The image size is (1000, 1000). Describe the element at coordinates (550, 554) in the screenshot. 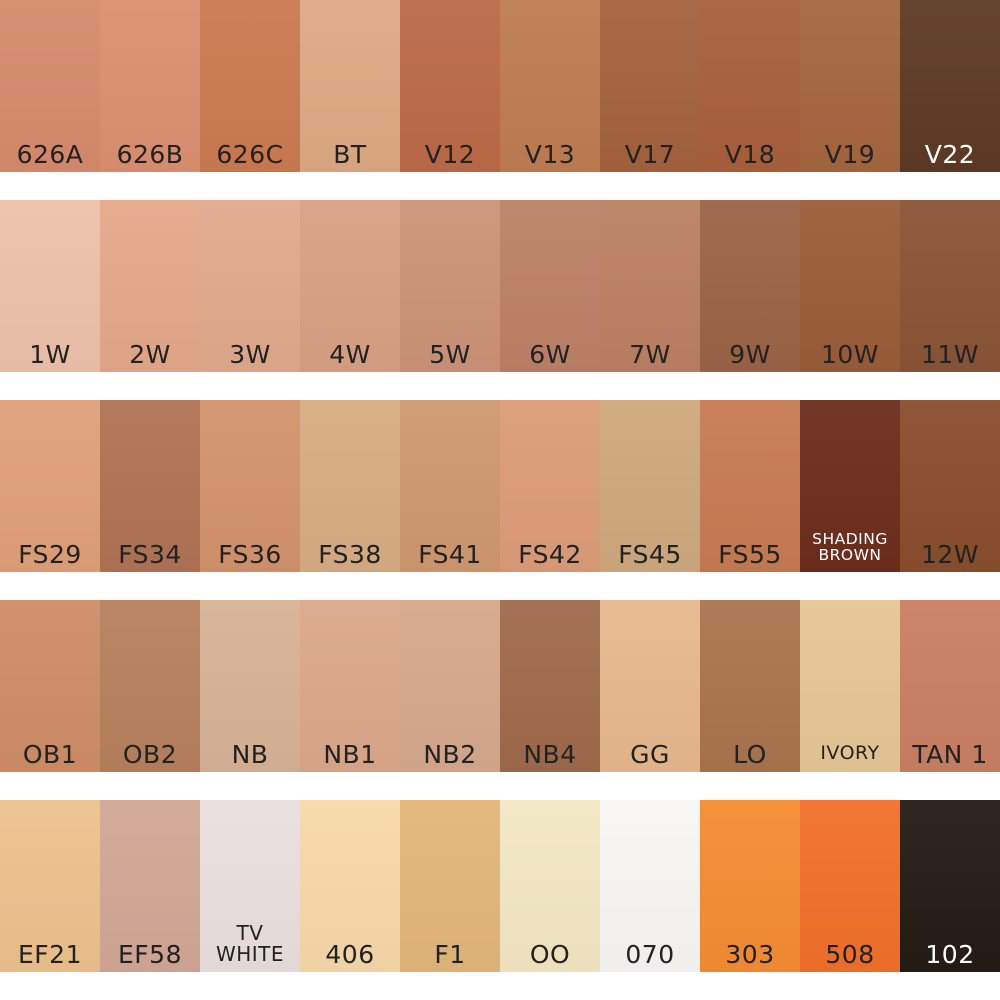

I see `swatch-label: FS42` at that location.